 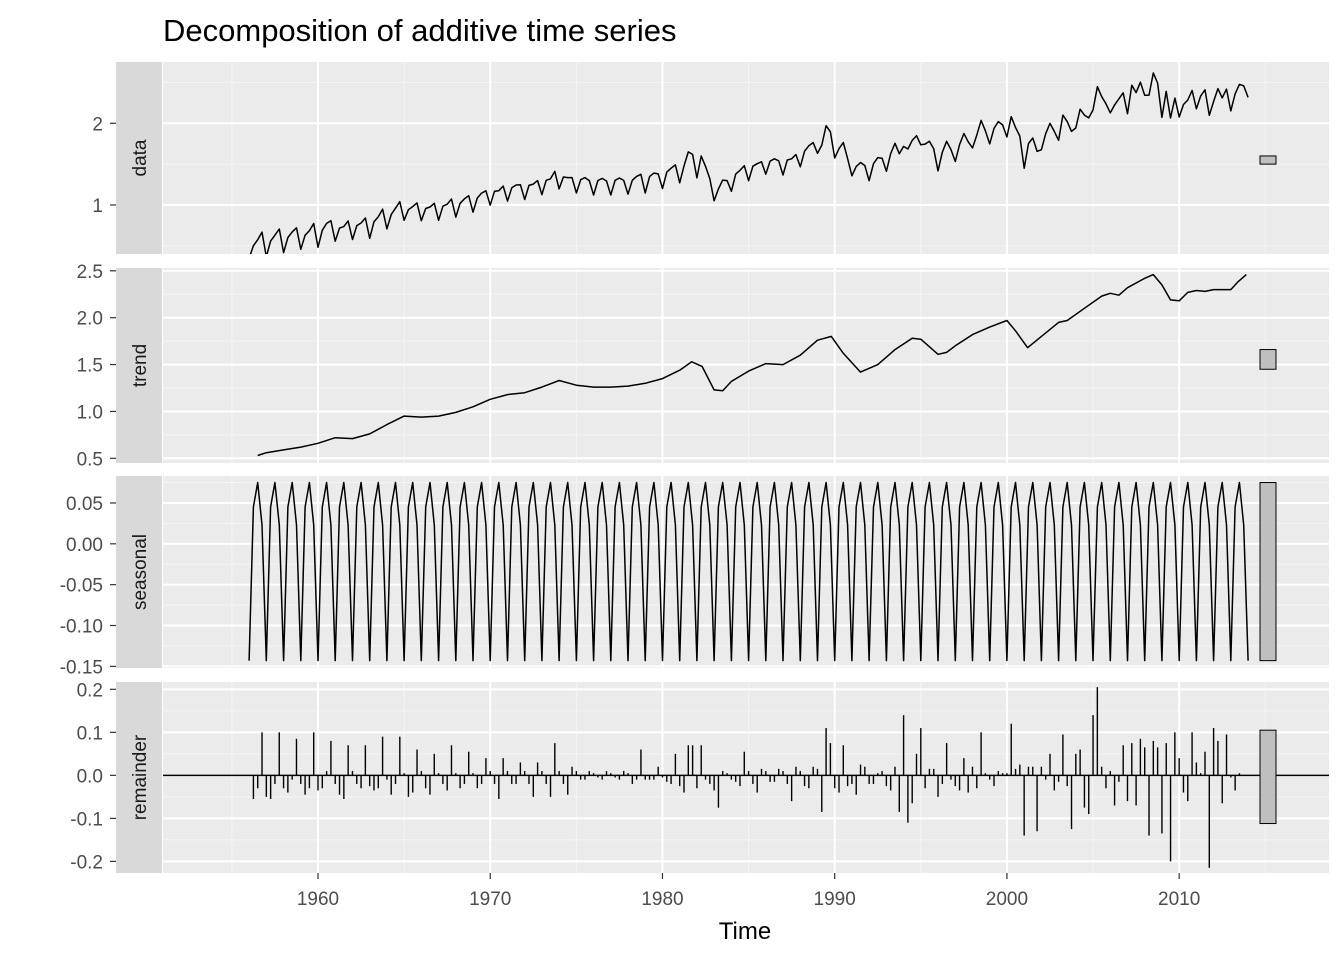 I want to click on x-tick-label: 1960, so click(x=318, y=899).